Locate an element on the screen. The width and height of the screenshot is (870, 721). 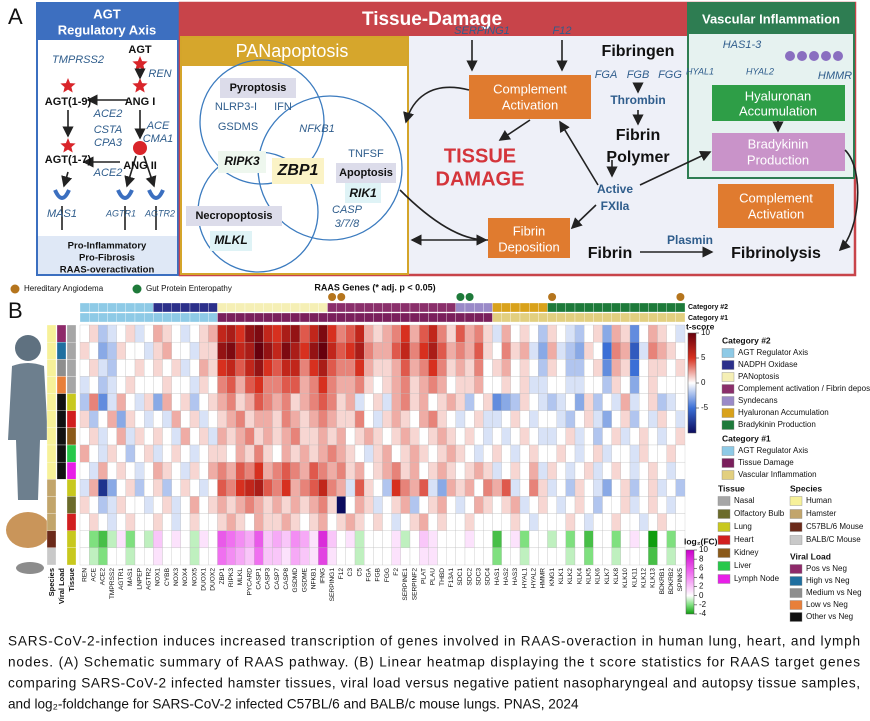
gene-label: NOX4 is located at coordinates (185, 577).